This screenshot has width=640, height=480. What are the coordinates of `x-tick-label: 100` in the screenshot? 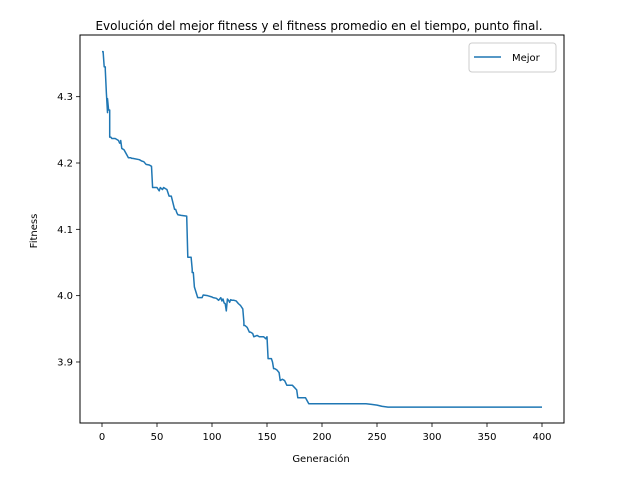 It's located at (211, 437).